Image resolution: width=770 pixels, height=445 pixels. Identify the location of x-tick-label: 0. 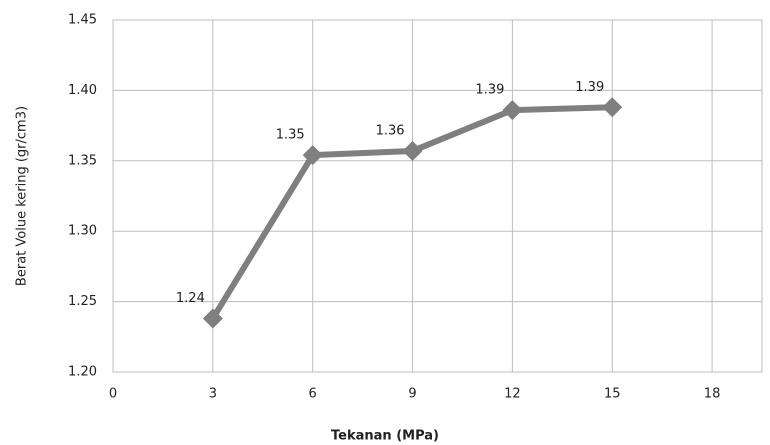
(113, 394).